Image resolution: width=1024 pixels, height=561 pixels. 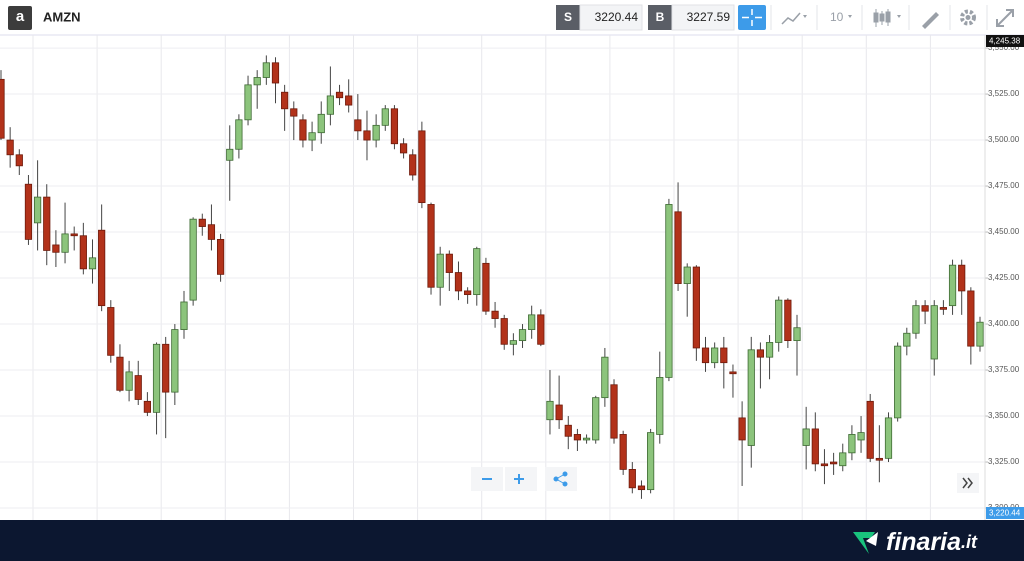 What do you see at coordinates (561, 479) in the screenshot?
I see `share-button` at bounding box center [561, 479].